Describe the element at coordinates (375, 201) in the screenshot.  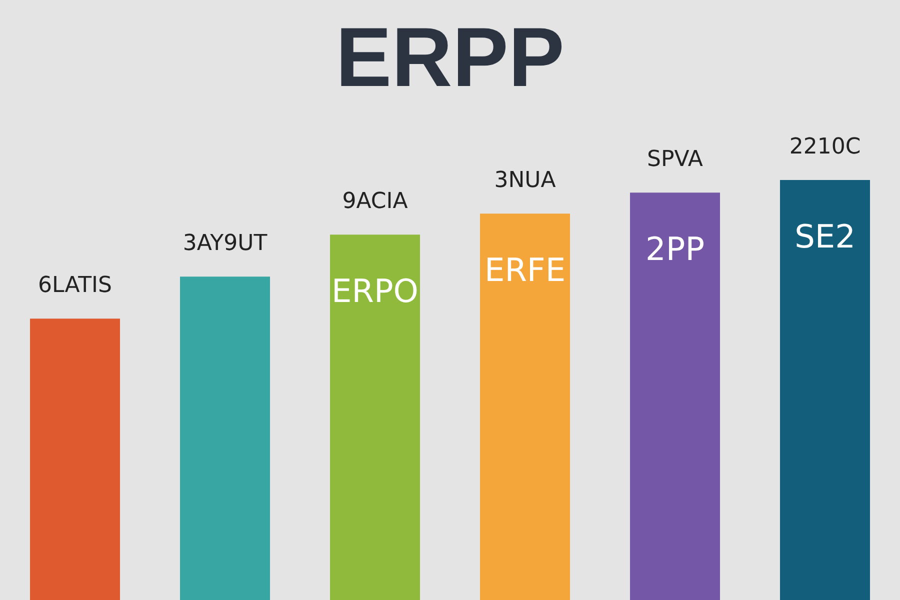
I see `x-tick-label: 9ACIA` at that location.